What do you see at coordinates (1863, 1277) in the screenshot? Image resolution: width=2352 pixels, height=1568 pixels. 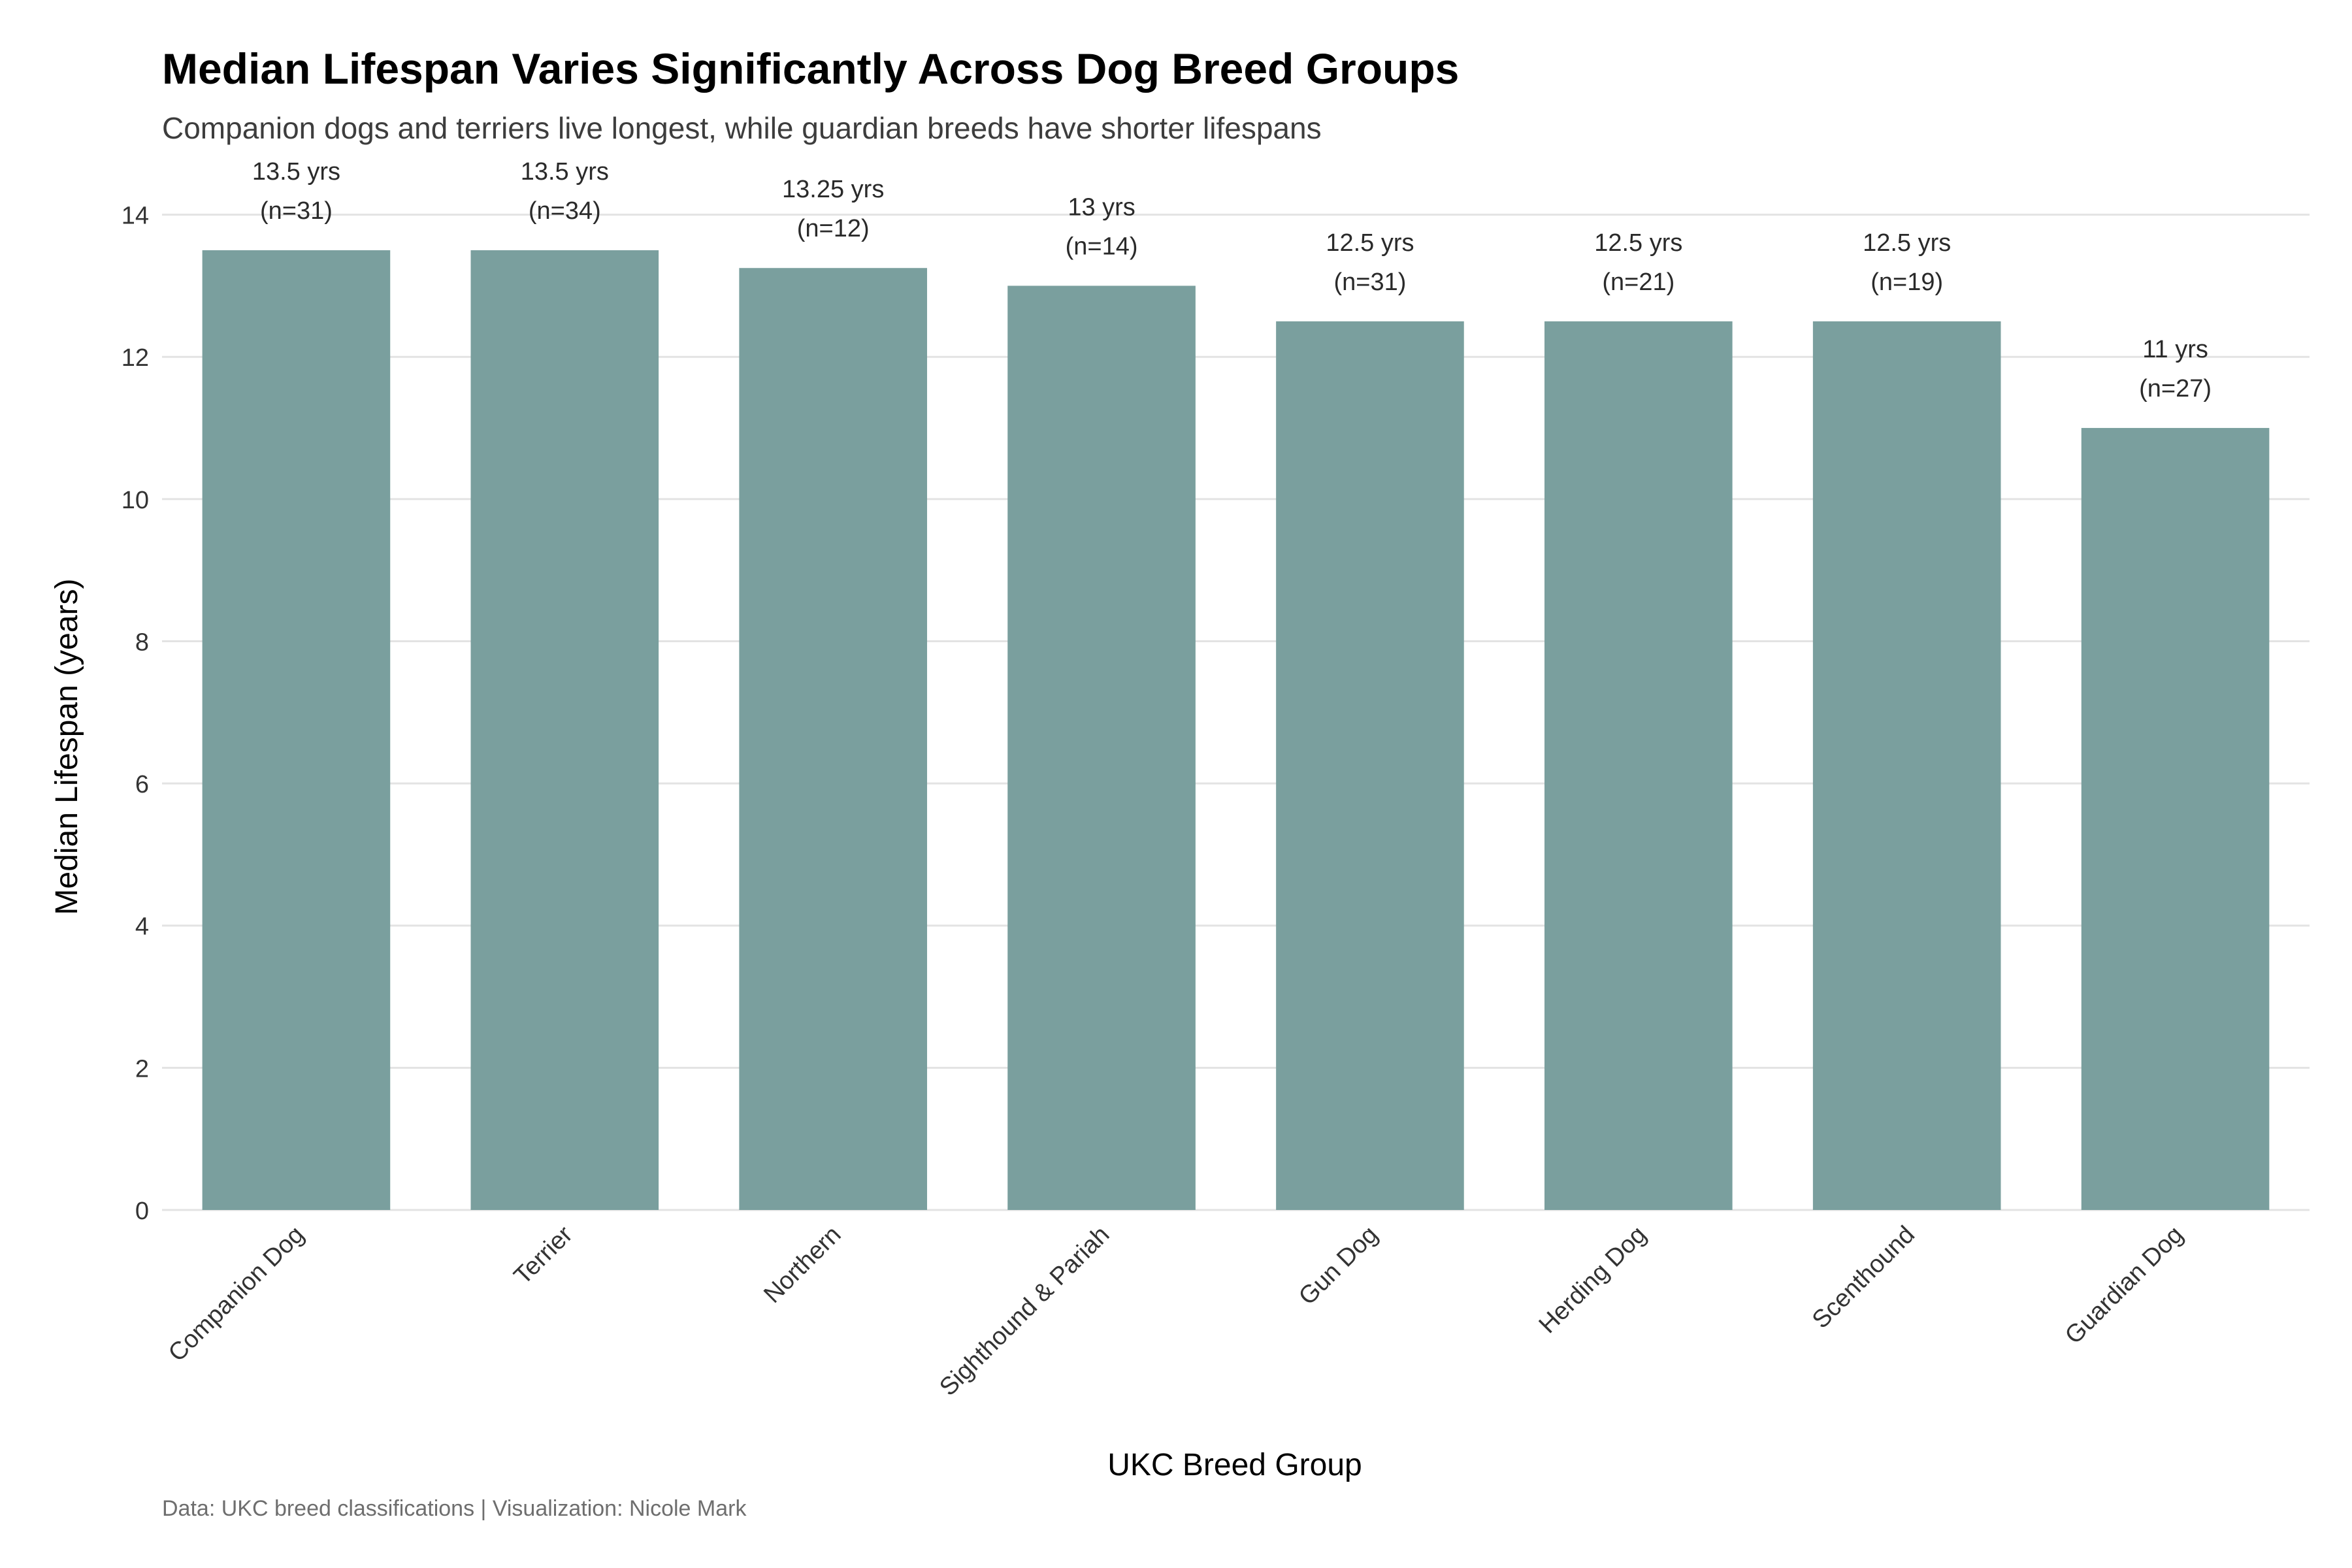 I see `x-tick-label: Scenthound` at bounding box center [1863, 1277].